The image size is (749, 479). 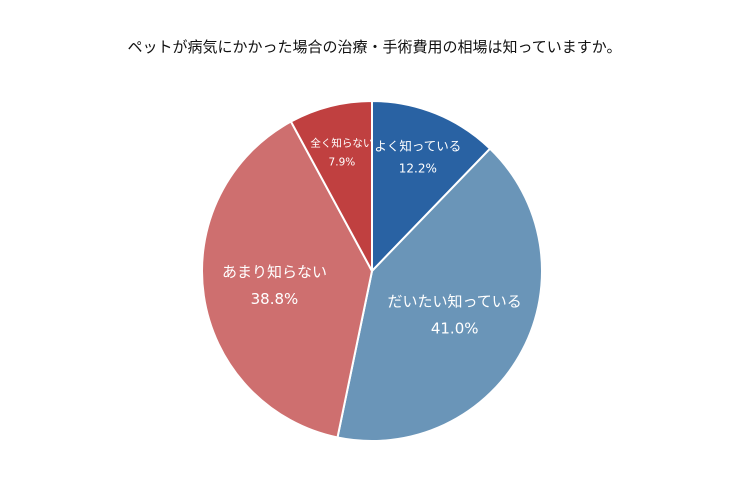 I want to click on slice-value-1: 12.2%, so click(x=418, y=168).